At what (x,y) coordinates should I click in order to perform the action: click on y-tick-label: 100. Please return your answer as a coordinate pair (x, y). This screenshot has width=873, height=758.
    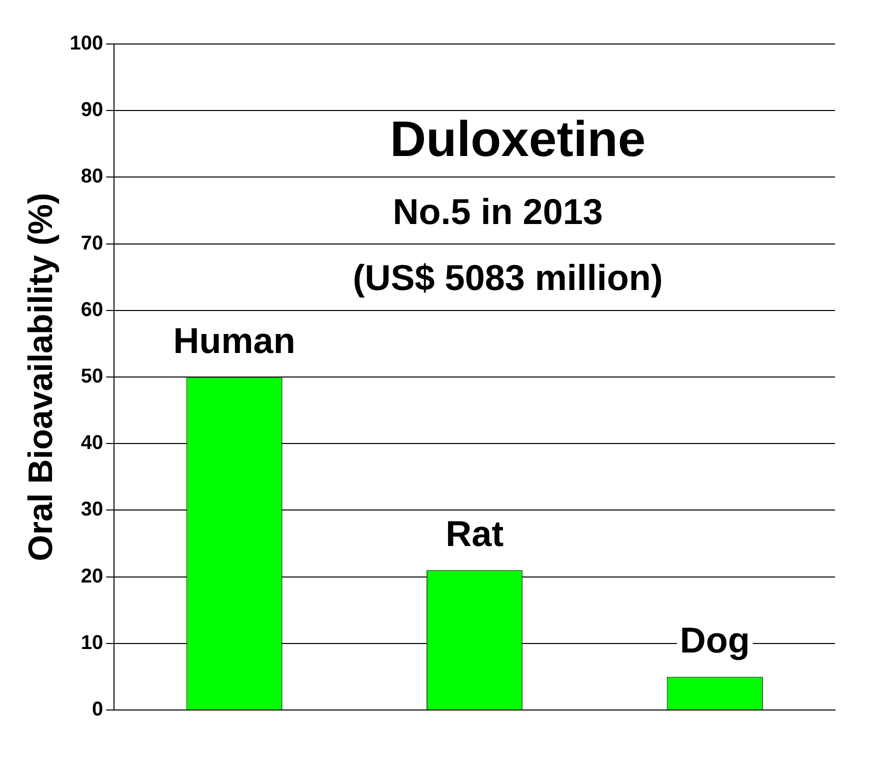
    Looking at the image, I should click on (87, 43).